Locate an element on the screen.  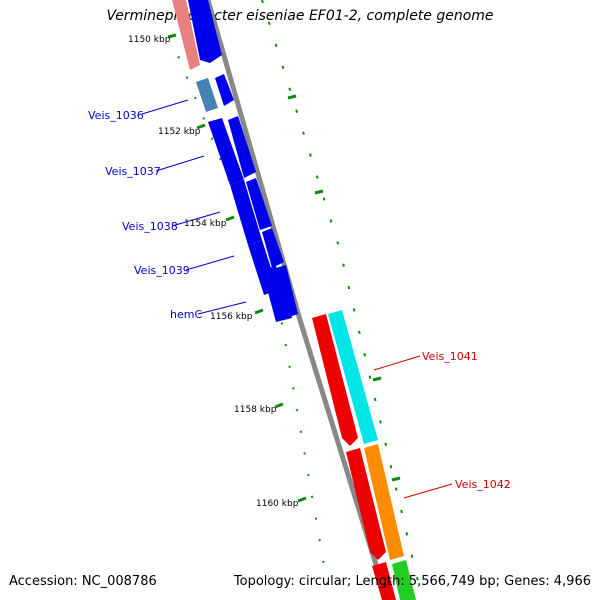
gene-bar-veis1037-a is located at coordinates (226, 151).